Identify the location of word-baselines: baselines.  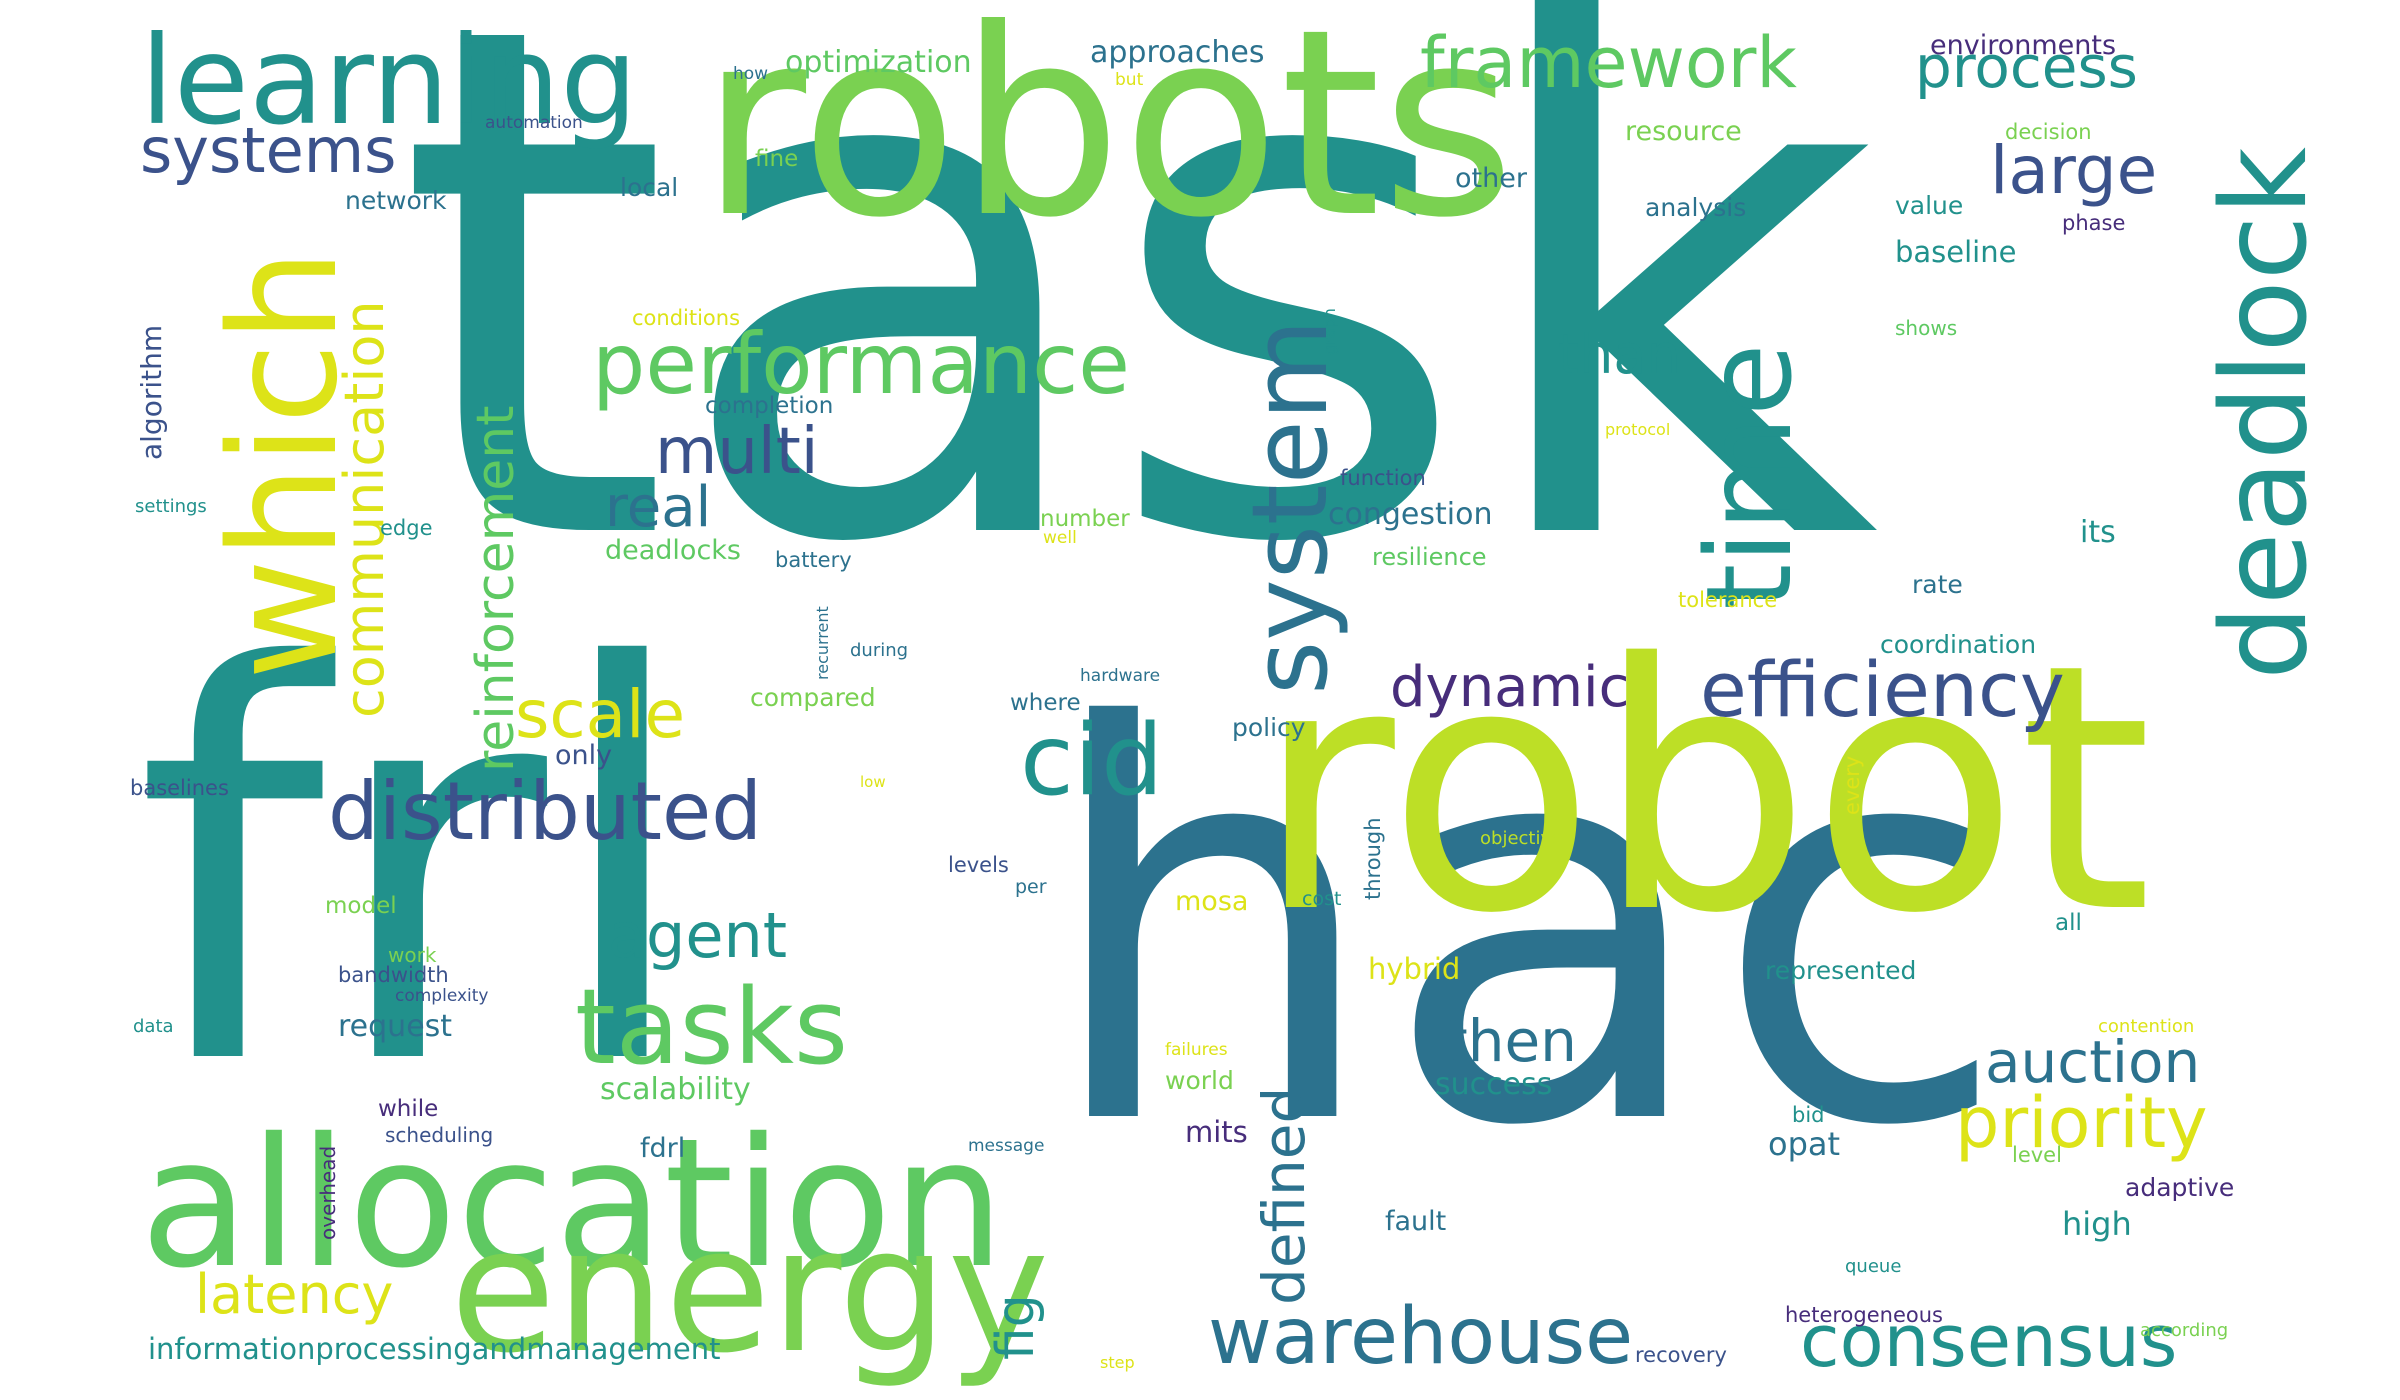
(179, 788).